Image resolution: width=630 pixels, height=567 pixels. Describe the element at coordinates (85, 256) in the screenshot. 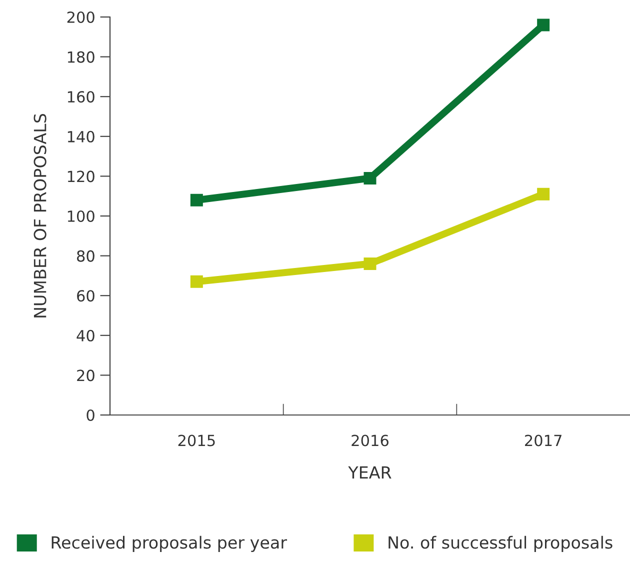

I see `y-tick-label: 80` at that location.